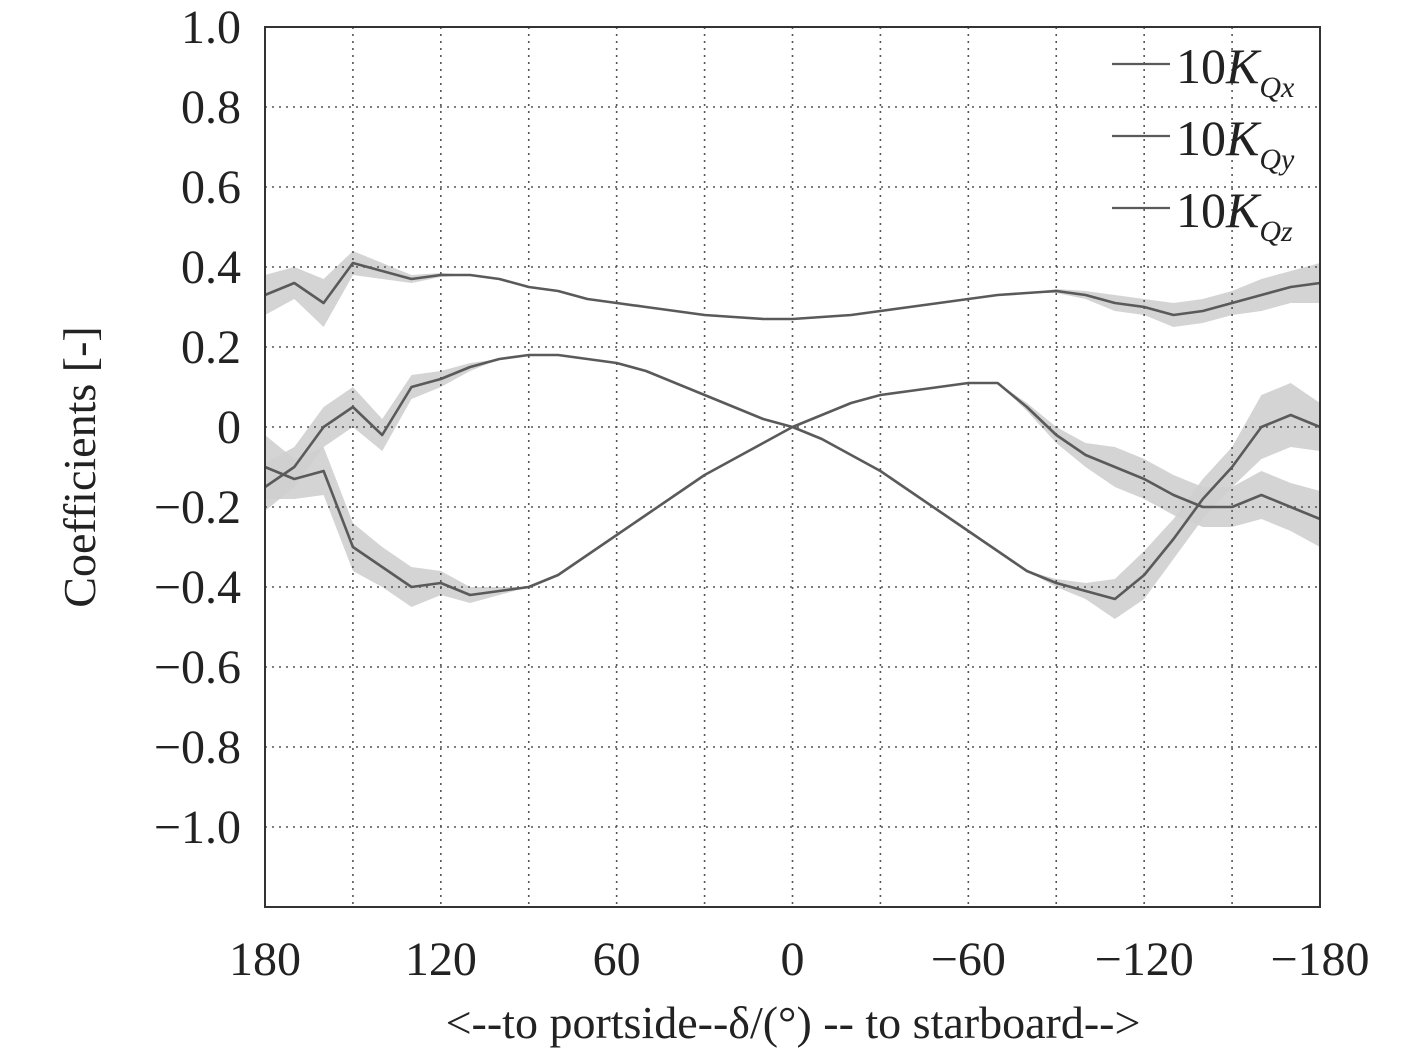 The width and height of the screenshot is (1417, 1058). Describe the element at coordinates (441, 959) in the screenshot. I see `x-tick-label: 120` at that location.